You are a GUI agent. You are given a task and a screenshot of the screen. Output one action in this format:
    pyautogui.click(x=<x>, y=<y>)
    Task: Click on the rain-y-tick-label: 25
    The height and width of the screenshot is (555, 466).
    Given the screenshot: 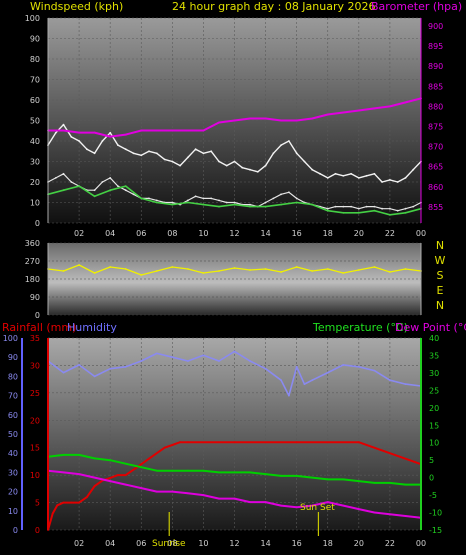 What is the action you would take?
    pyautogui.click(x=35, y=393)
    